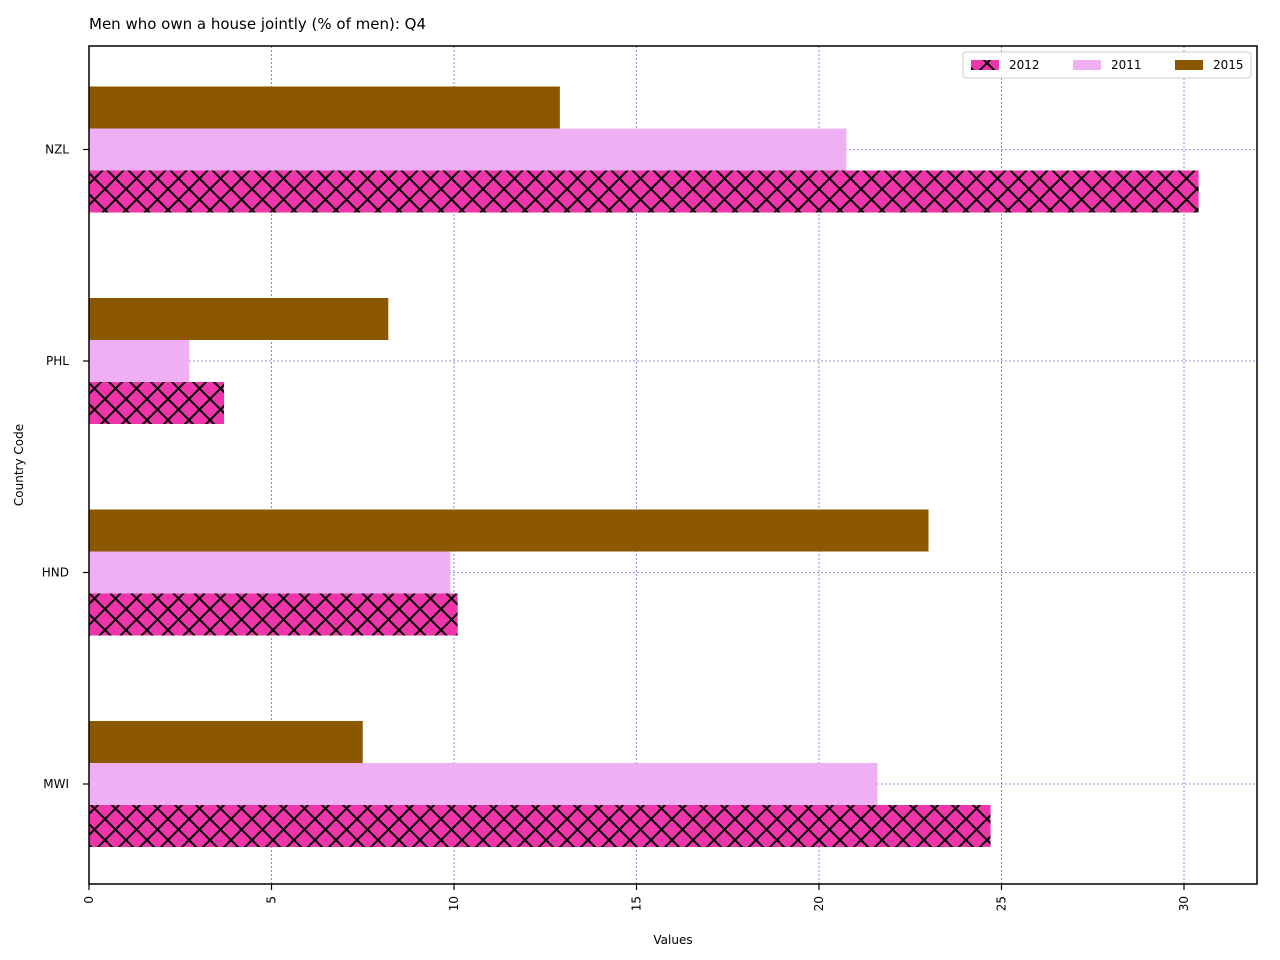  I want to click on x-tick-label: 25, so click(1002, 903).